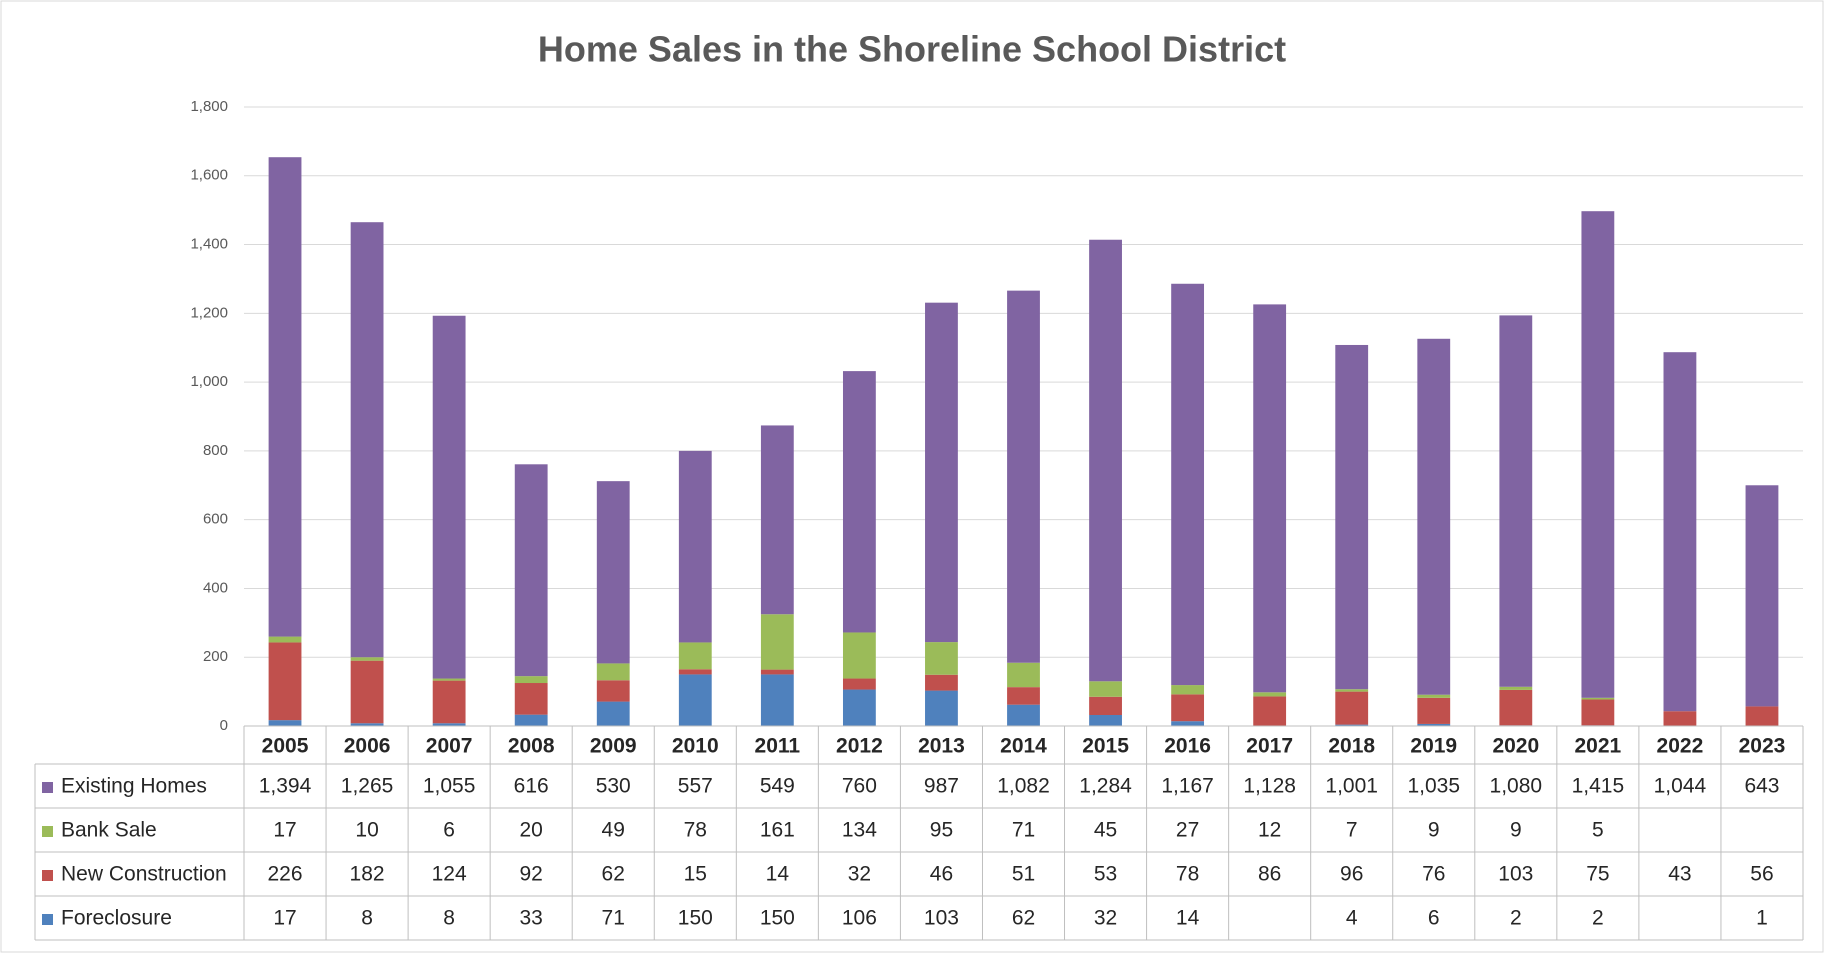 This screenshot has height=953, width=1824. What do you see at coordinates (215, 656) in the screenshot?
I see `y-tick-label: 200` at bounding box center [215, 656].